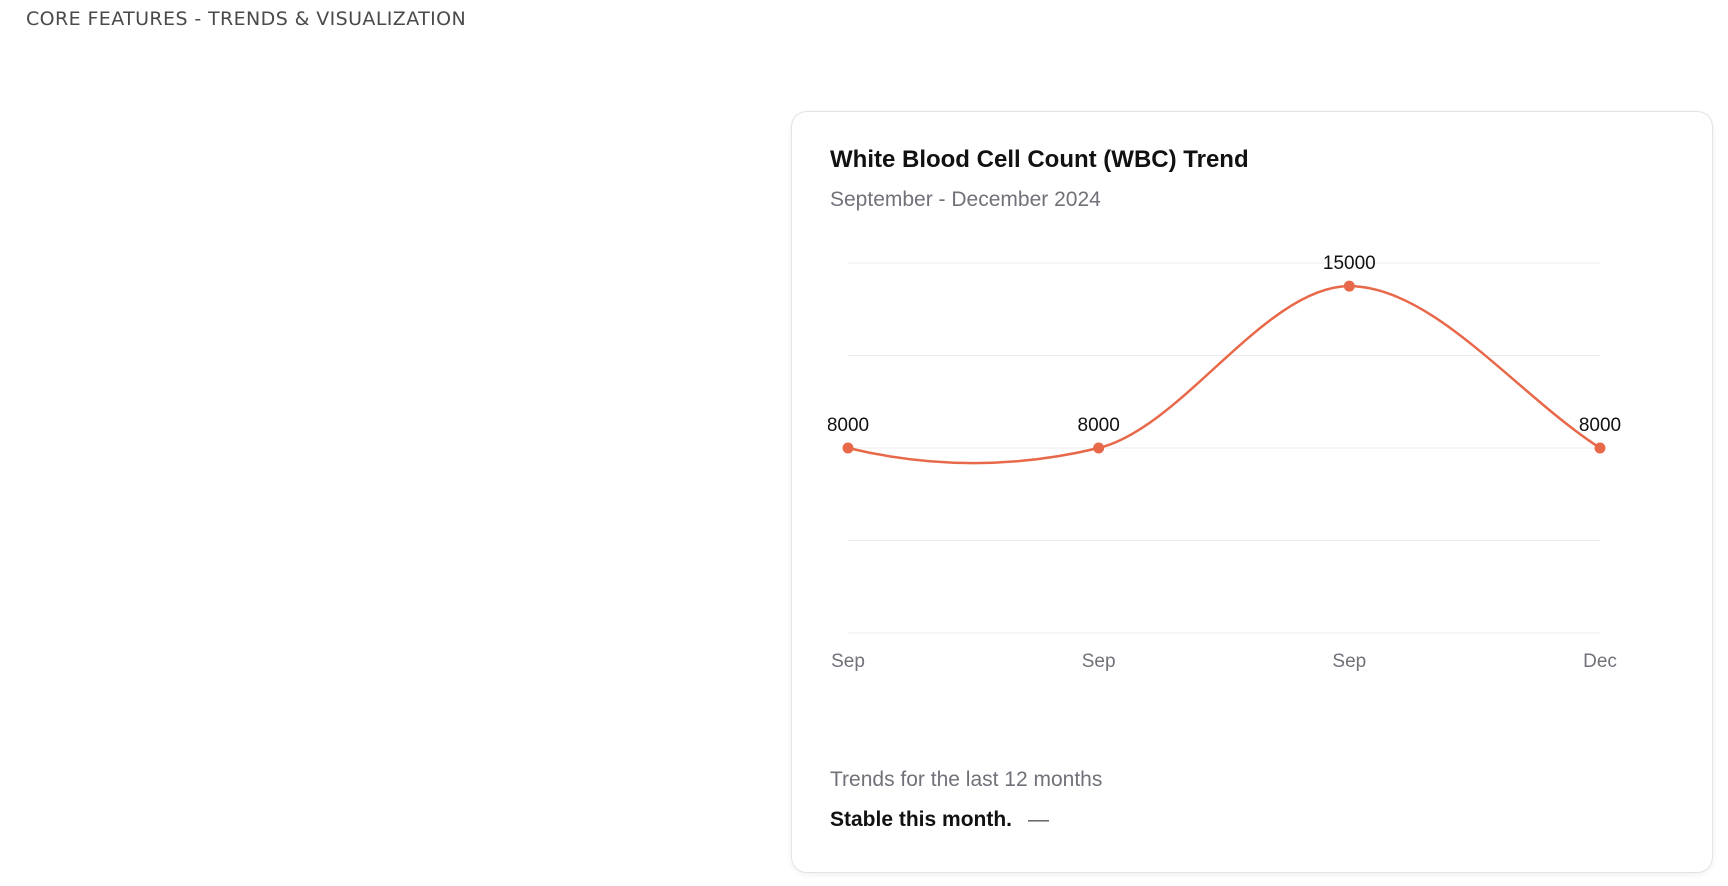 The height and width of the screenshot is (886, 1728). What do you see at coordinates (1039, 819) in the screenshot?
I see `status-dash-icon: —` at bounding box center [1039, 819].